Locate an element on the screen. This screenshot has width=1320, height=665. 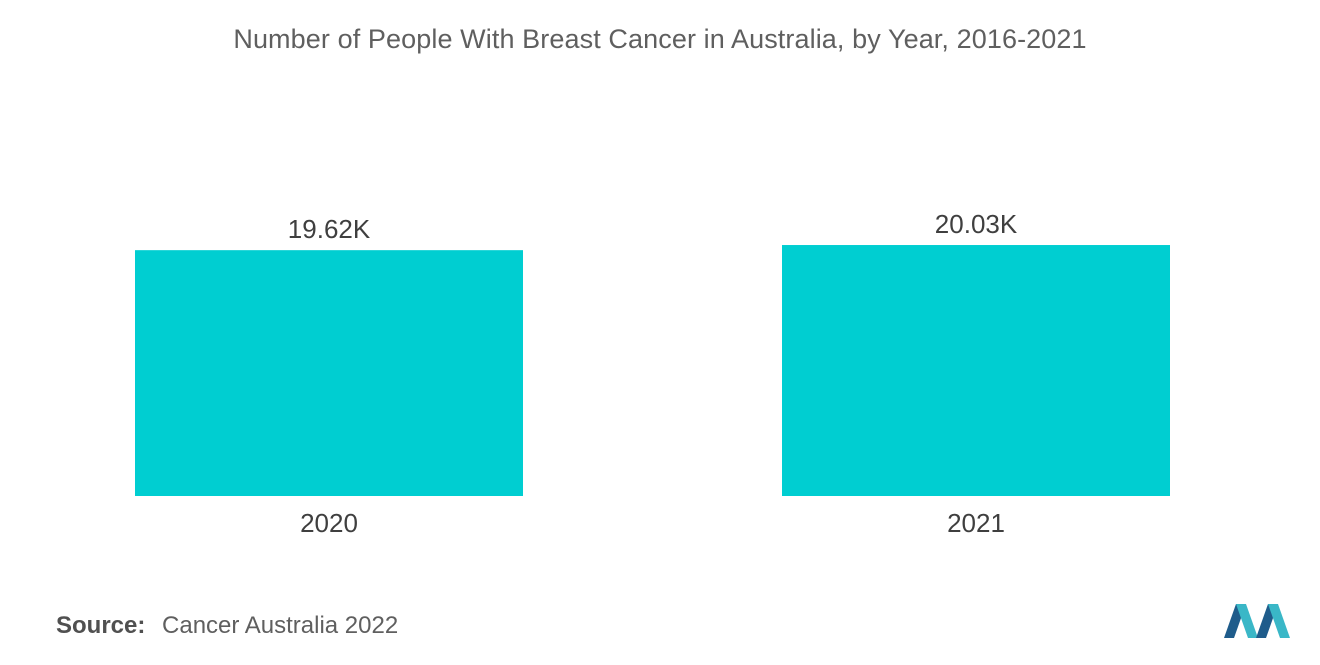
source-label: Source: is located at coordinates (101, 625).